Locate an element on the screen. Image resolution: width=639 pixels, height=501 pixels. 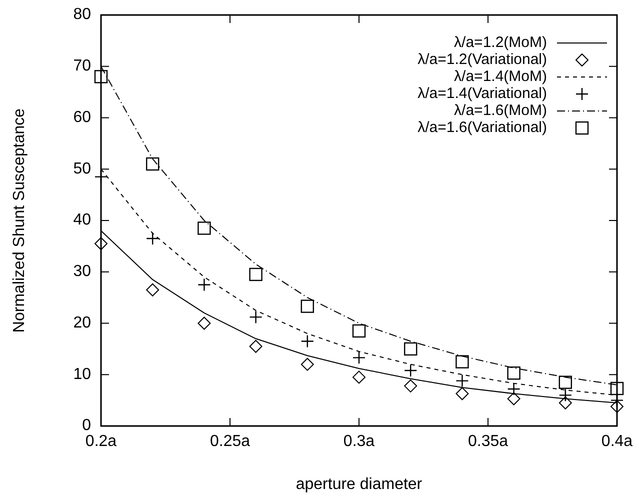
y-tick-label: 50 is located at coordinates (82, 169).